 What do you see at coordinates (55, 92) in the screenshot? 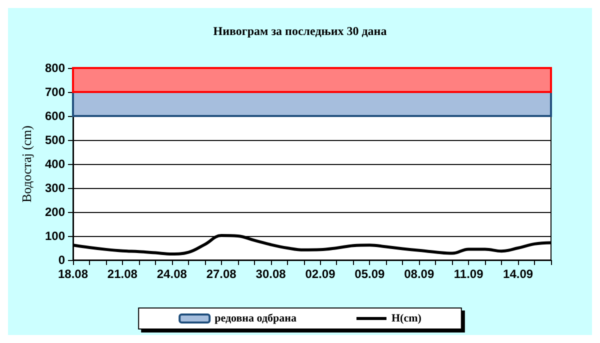
I see `y-tick-label: 700` at bounding box center [55, 92].